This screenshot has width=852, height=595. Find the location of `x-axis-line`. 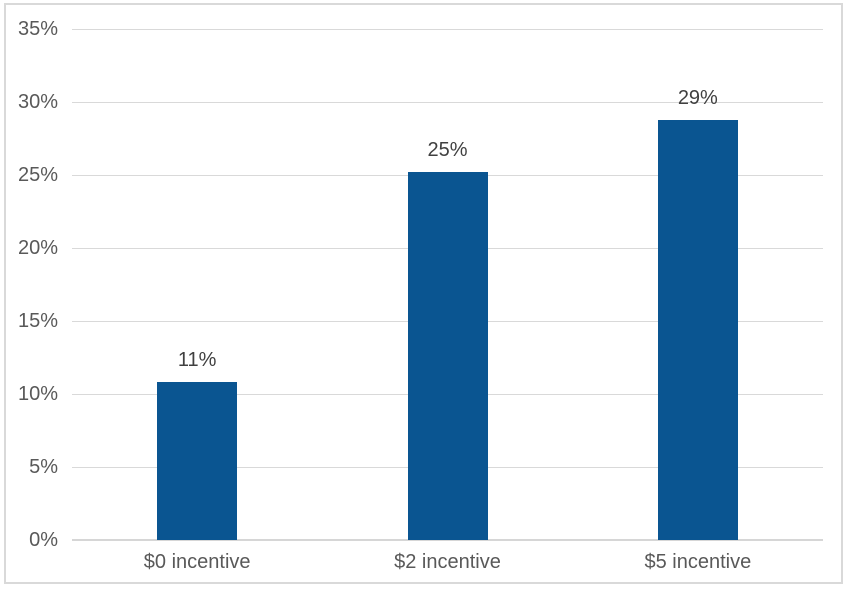

x-axis-line is located at coordinates (447, 540).